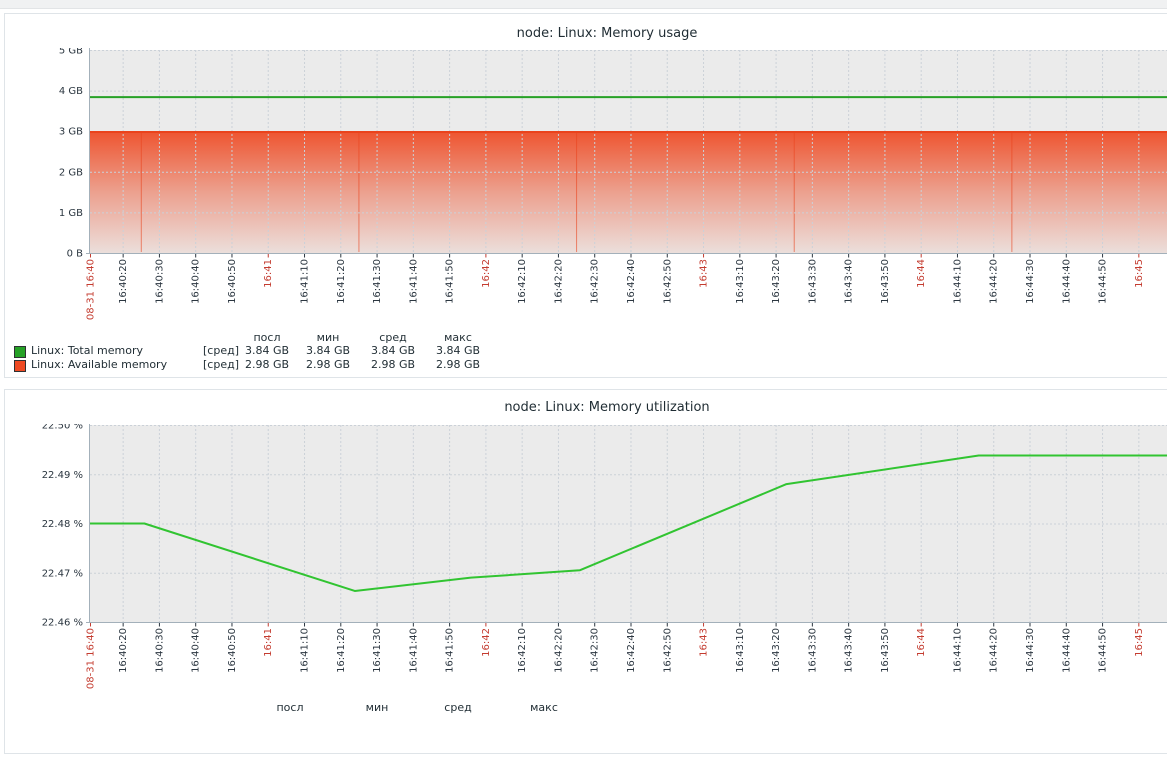 The height and width of the screenshot is (762, 1167). I want to click on x-axis-label: 16:44:10, so click(957, 650).